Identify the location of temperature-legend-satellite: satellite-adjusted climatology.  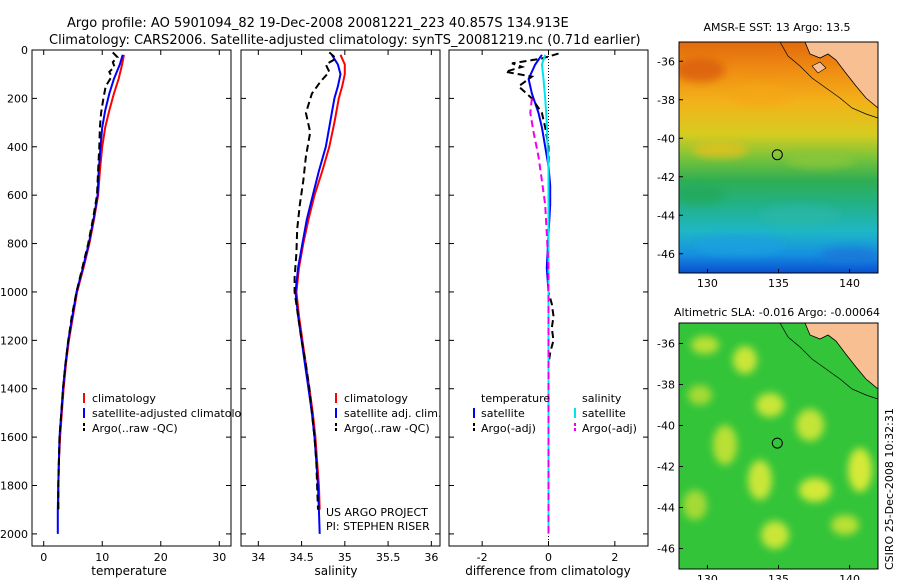
(173, 413).